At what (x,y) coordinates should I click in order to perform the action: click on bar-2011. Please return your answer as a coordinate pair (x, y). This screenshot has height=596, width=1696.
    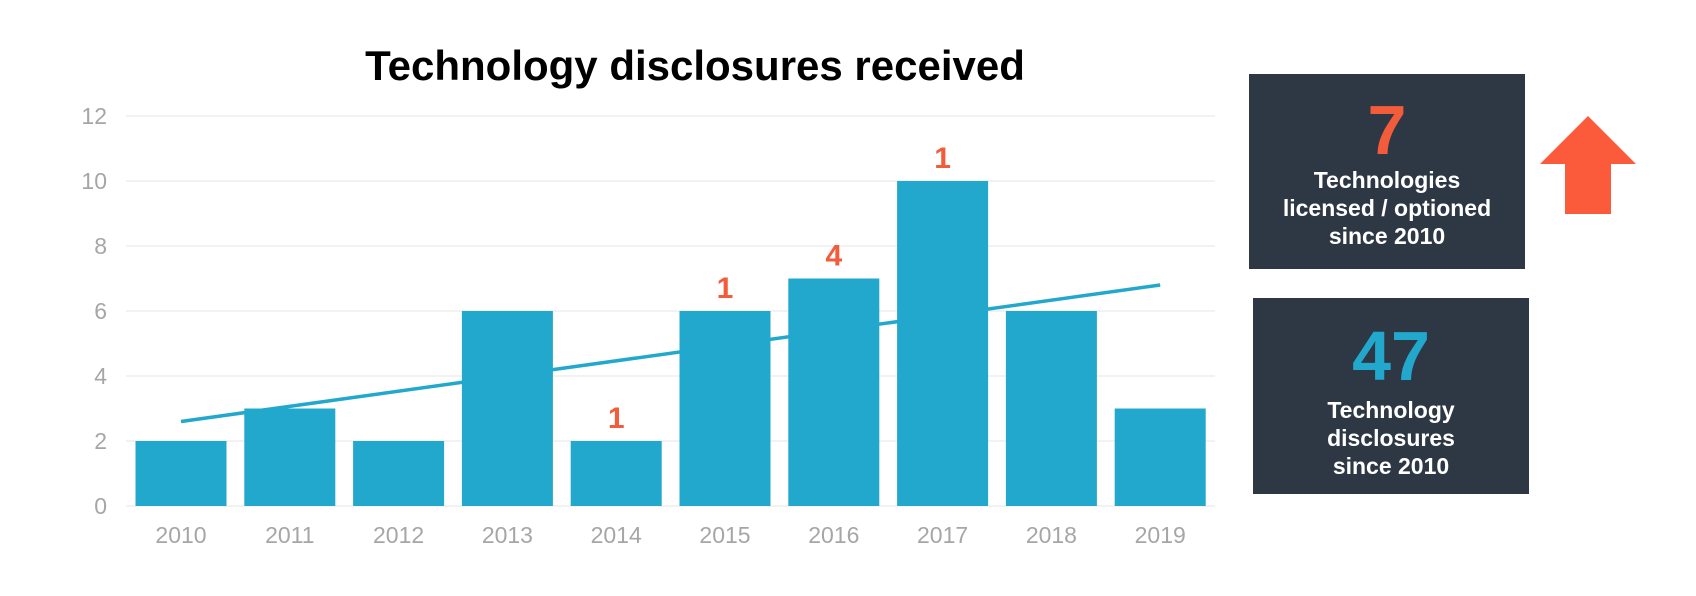
    Looking at the image, I should click on (290, 457).